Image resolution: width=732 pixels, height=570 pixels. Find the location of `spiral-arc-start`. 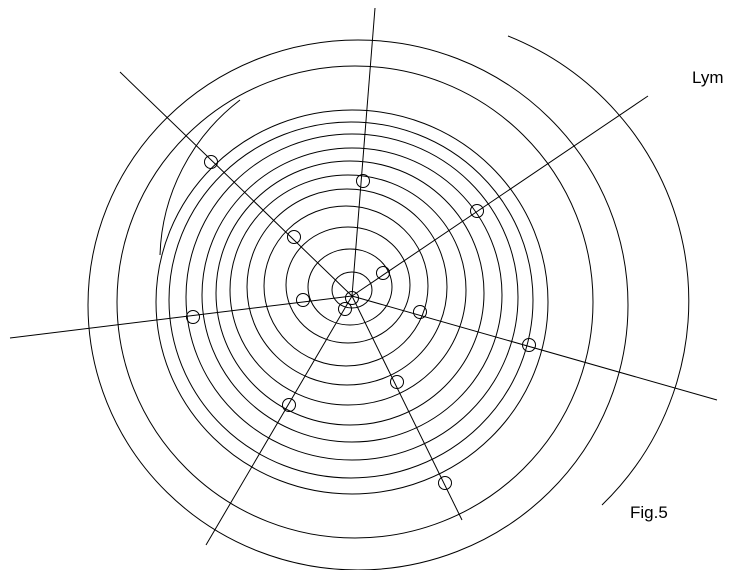

spiral-arc-start is located at coordinates (200, 177).